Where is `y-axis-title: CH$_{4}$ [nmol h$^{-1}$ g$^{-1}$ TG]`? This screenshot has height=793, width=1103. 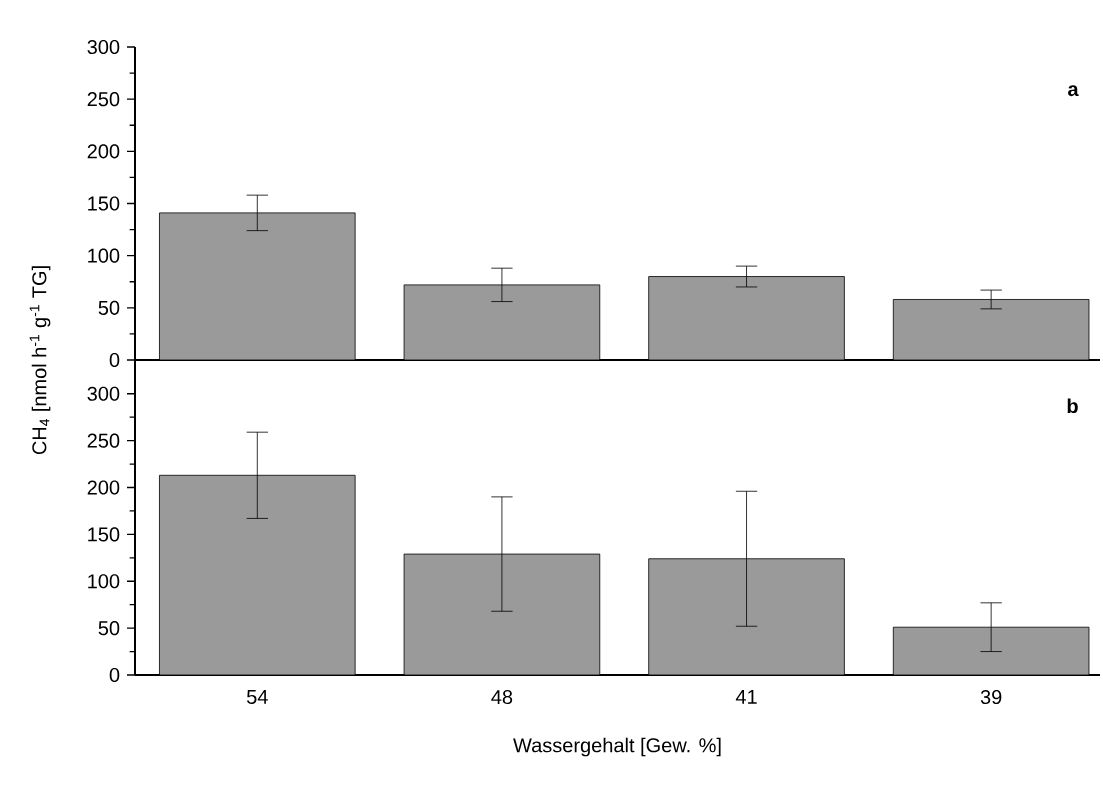 y-axis-title: CH$_{4}$ [nmol h$^{-1}$ g$^{-1}$ TG] is located at coordinates (40, 360).